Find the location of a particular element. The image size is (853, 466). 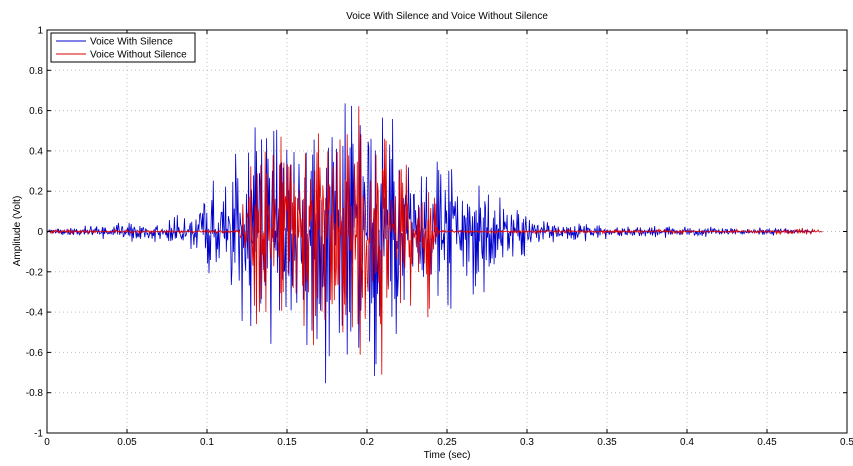

legend-box is located at coordinates (123, 47).